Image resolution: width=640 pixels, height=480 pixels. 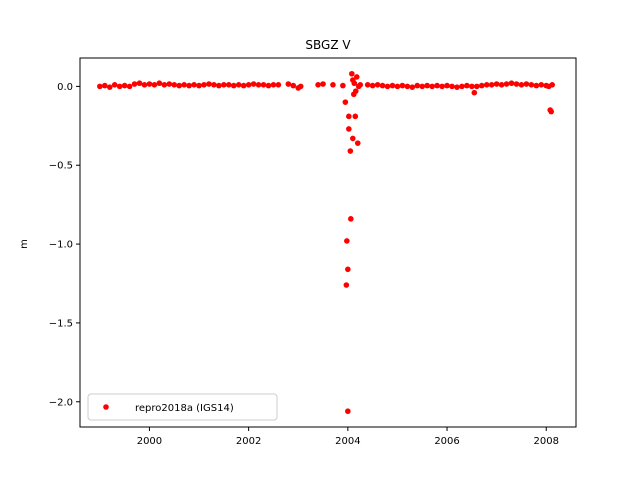 What do you see at coordinates (106, 407) in the screenshot?
I see `legend-marker` at bounding box center [106, 407].